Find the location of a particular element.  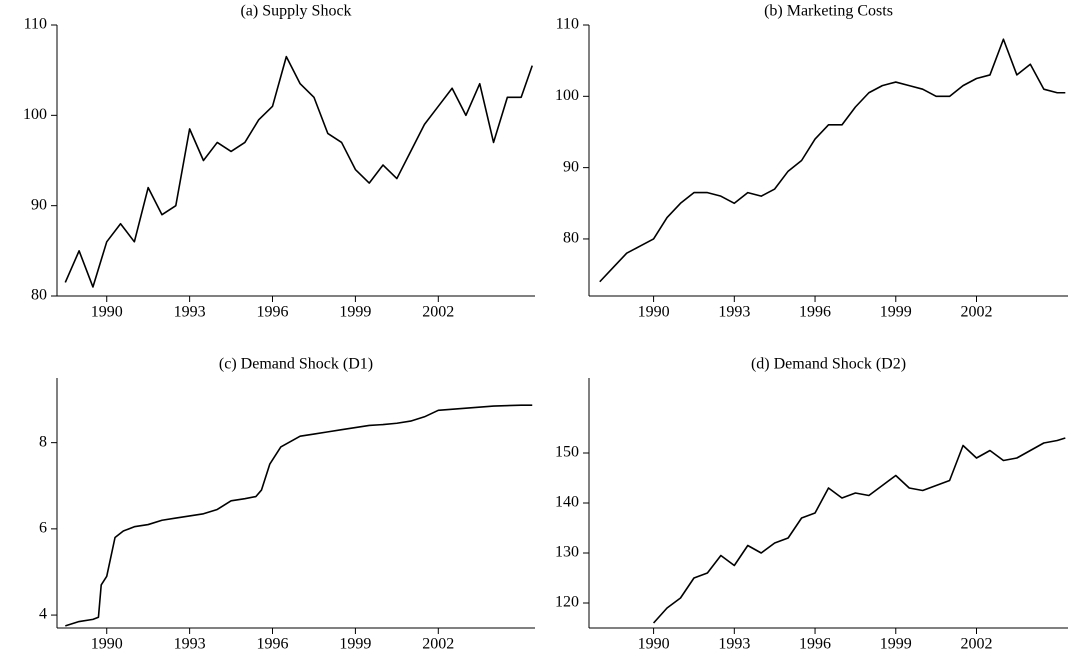

y-tick-label: 140 is located at coordinates (567, 502).